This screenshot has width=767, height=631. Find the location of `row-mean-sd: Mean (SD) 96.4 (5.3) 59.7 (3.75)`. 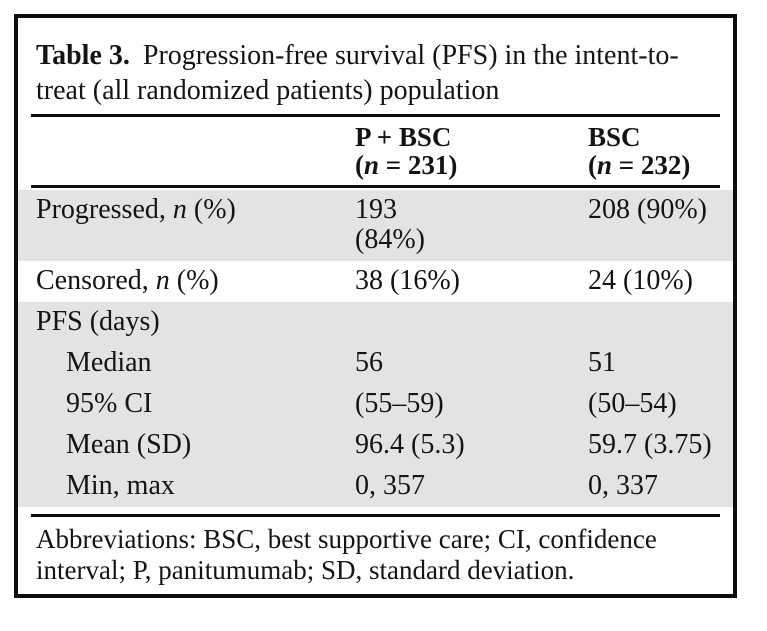

row-mean-sd: Mean (SD) 96.4 (5.3) 59.7 (3.75) is located at coordinates (375, 445).